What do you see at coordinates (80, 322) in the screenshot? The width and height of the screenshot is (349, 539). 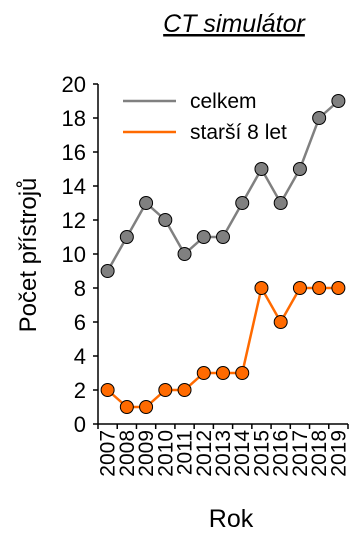 I see `y-tick-label: 6` at bounding box center [80, 322].